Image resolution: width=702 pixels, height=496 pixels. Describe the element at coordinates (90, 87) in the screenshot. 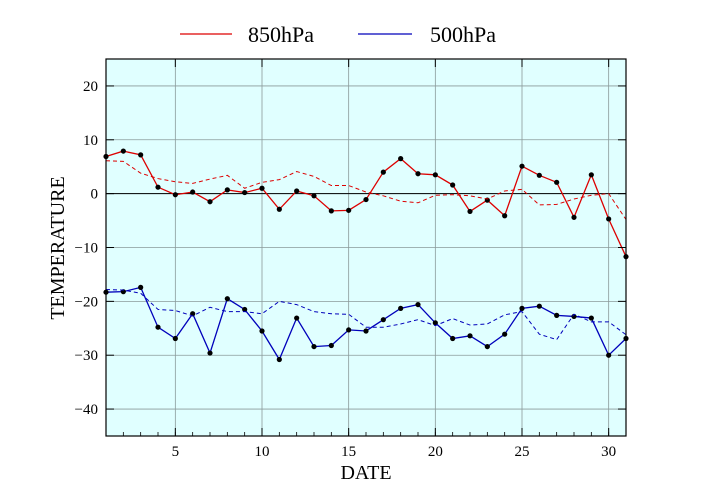

I see `y-tick-label: 20` at that location.